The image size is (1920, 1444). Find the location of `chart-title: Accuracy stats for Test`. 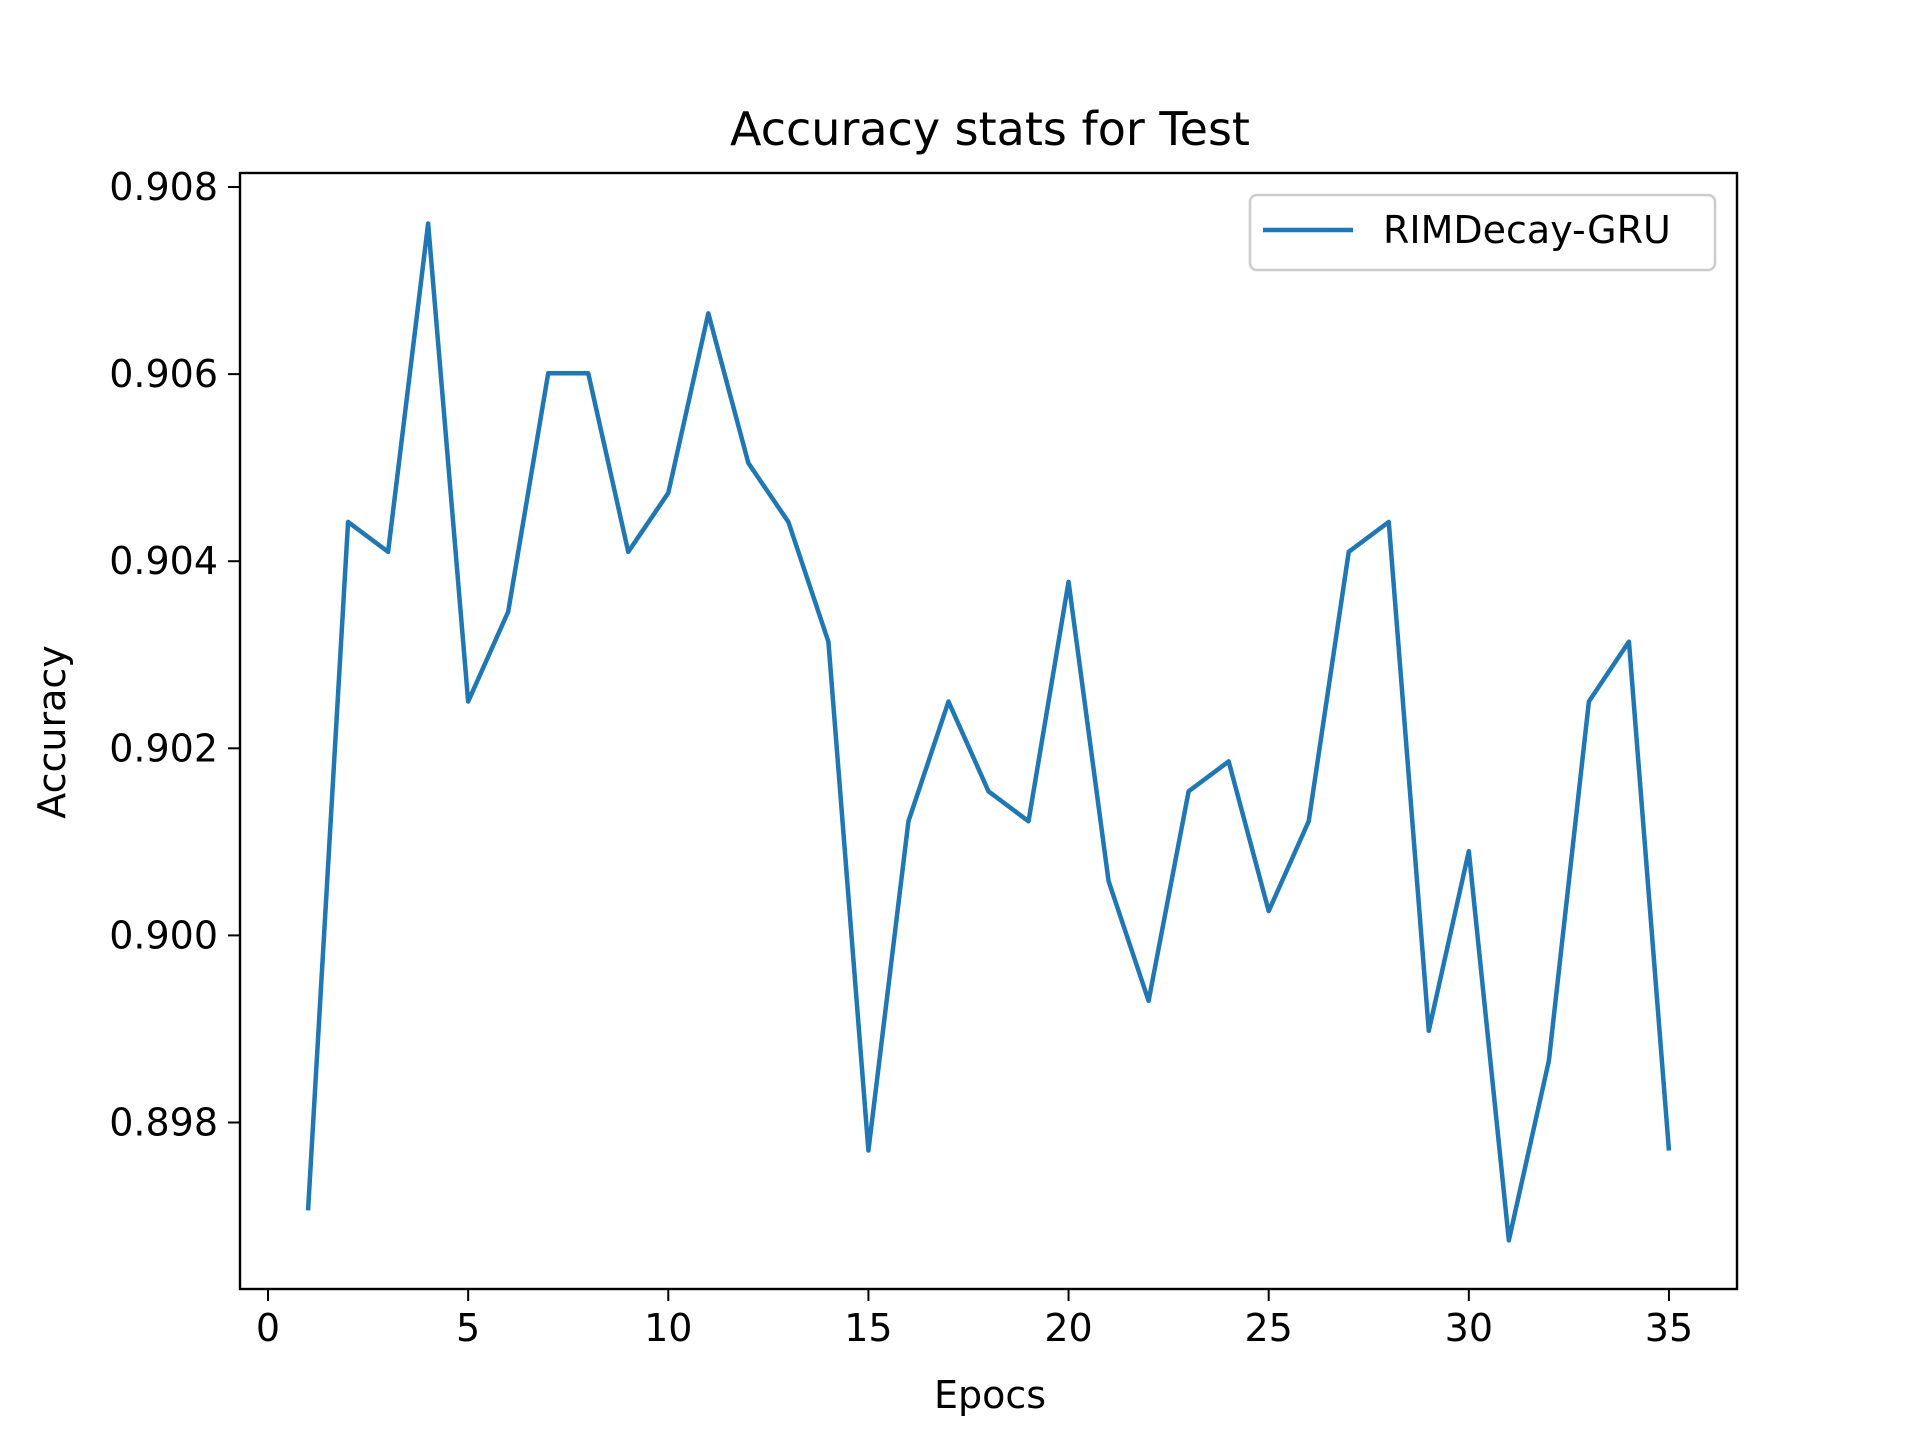

chart-title: Accuracy stats for Test is located at coordinates (990, 129).